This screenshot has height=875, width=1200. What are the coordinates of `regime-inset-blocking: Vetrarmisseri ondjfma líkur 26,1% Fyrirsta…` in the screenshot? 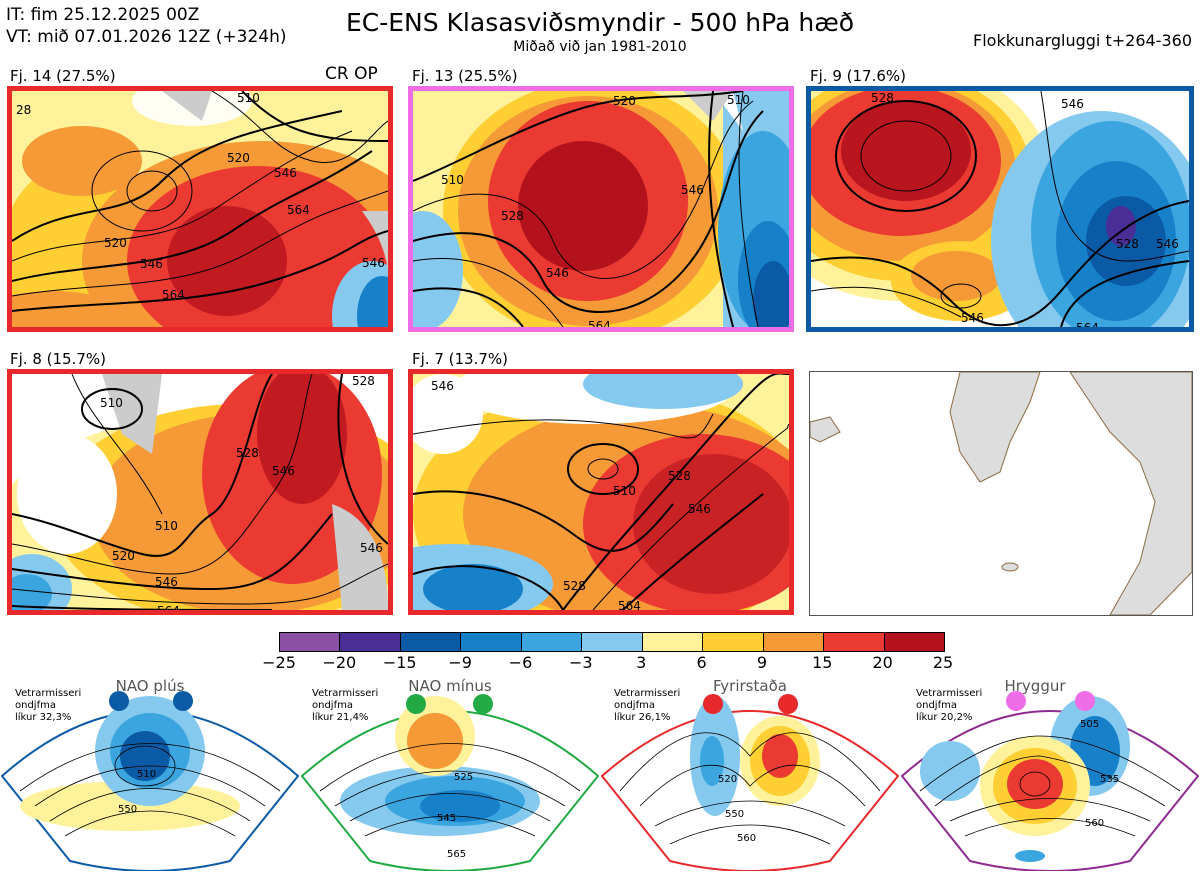 It's located at (750, 774).